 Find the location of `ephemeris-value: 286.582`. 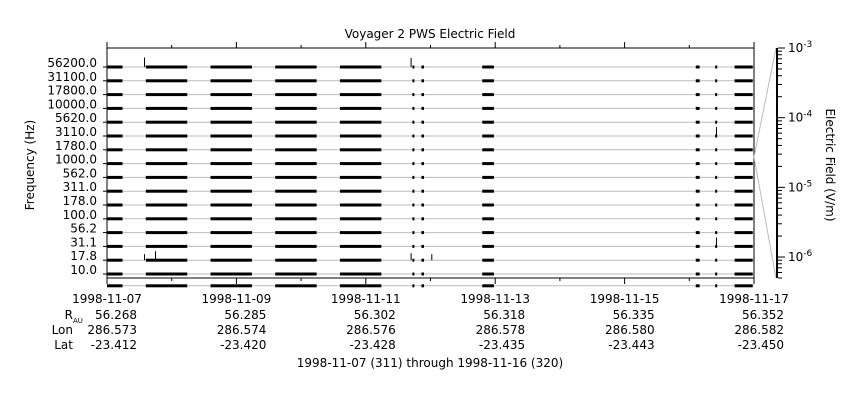

ephemeris-value: 286.582 is located at coordinates (759, 330).